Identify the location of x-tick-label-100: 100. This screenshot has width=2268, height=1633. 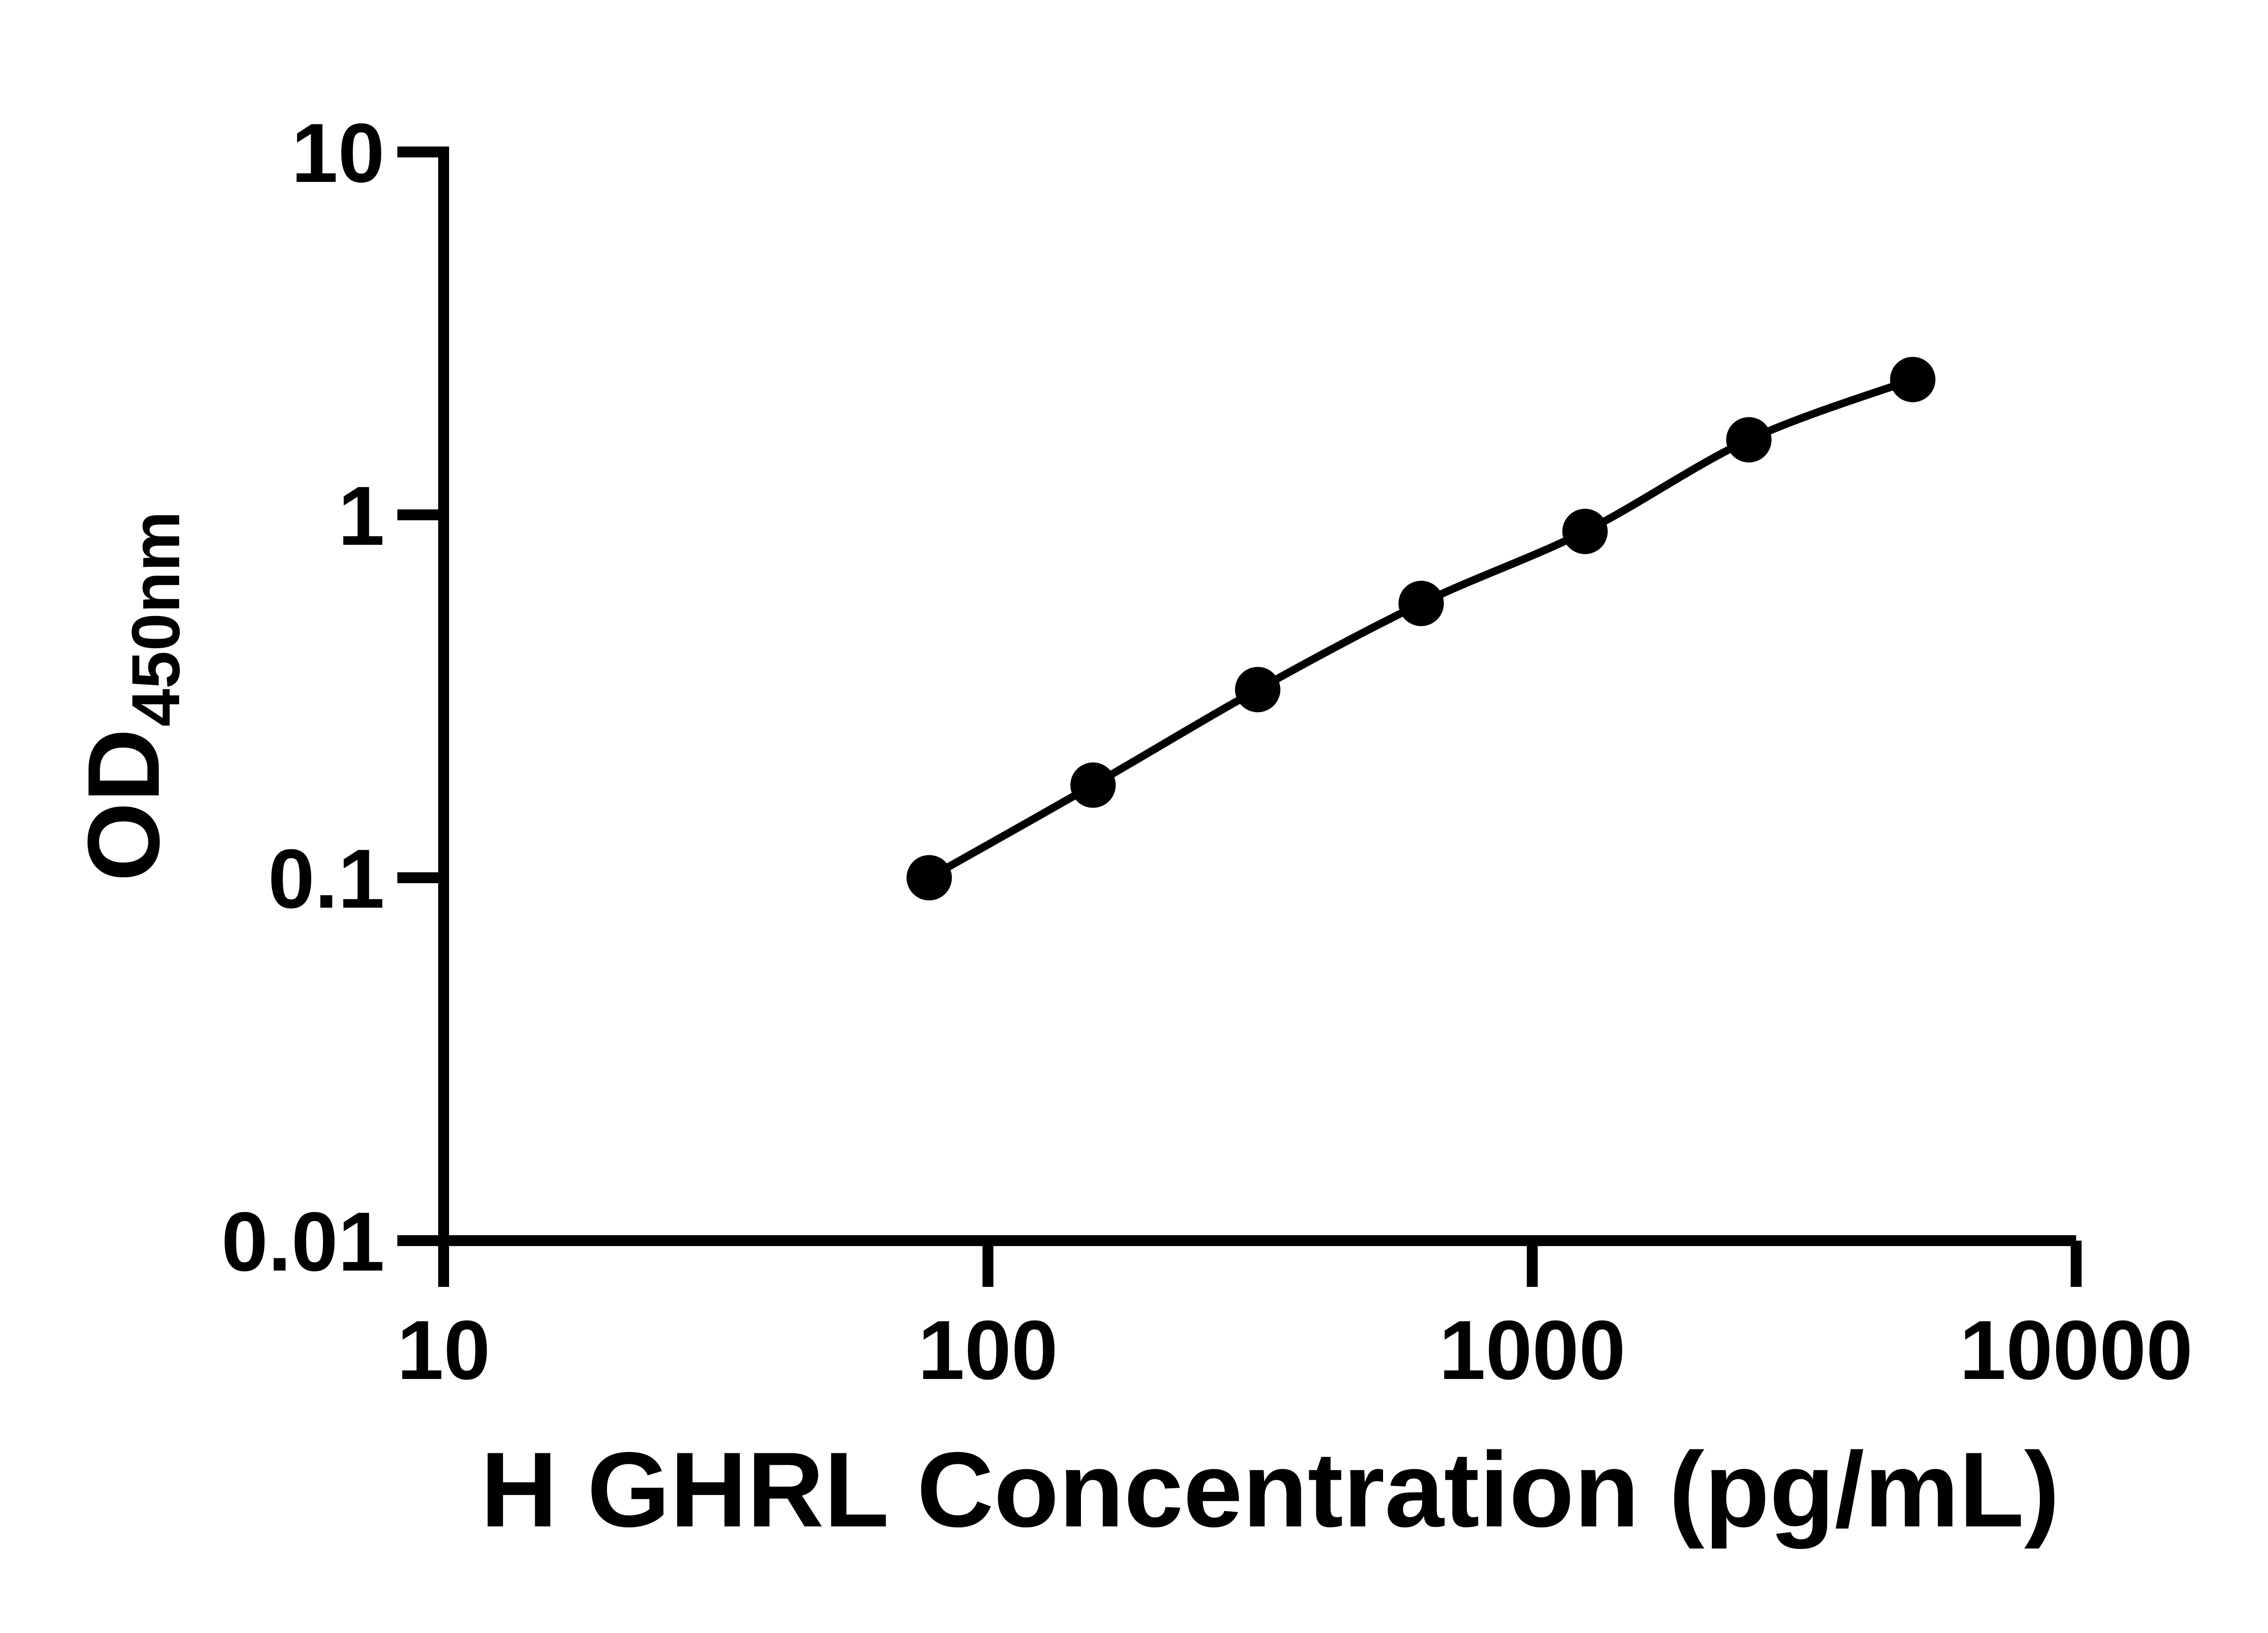
(988, 1350).